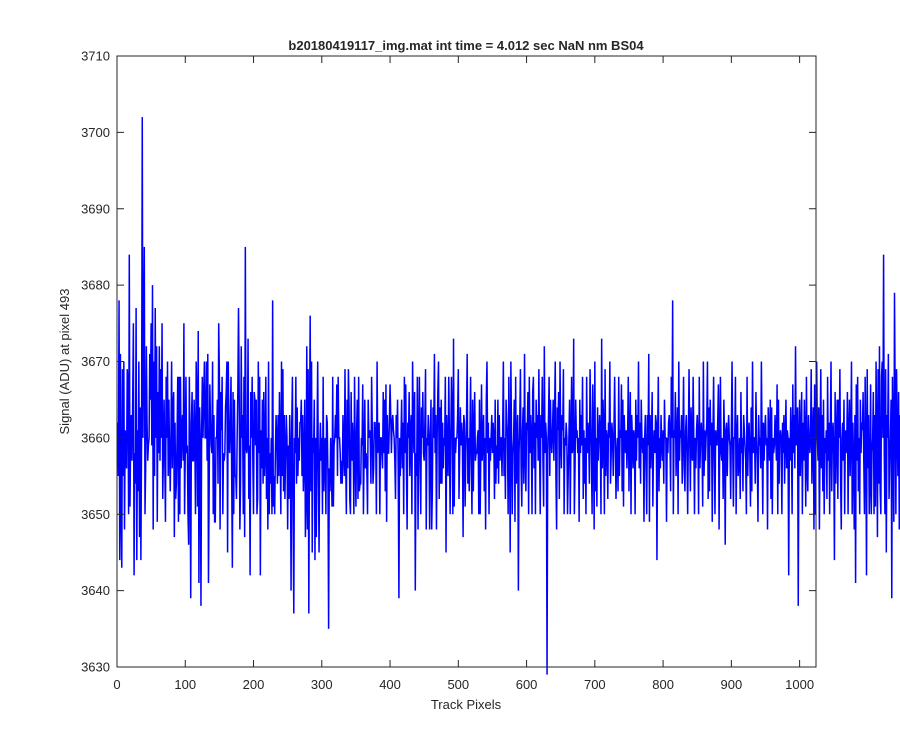 The width and height of the screenshot is (900, 750). Describe the element at coordinates (322, 684) in the screenshot. I see `x-tick-label: 300` at that location.